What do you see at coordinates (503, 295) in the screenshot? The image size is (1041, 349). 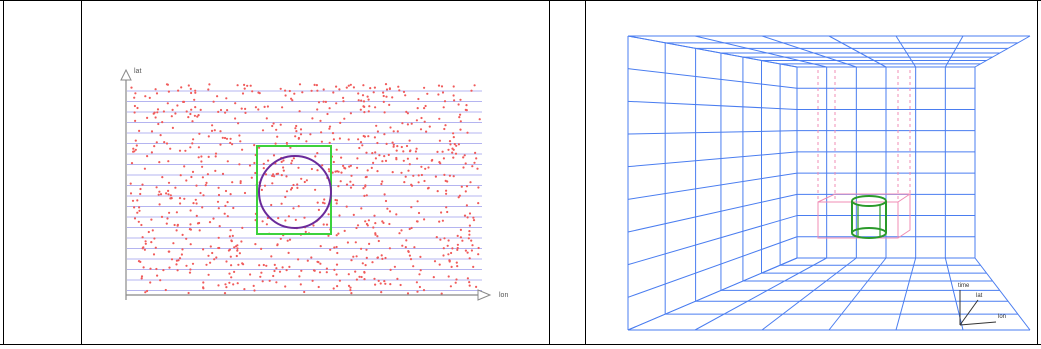 I see `x-axis-label: lon` at bounding box center [503, 295].